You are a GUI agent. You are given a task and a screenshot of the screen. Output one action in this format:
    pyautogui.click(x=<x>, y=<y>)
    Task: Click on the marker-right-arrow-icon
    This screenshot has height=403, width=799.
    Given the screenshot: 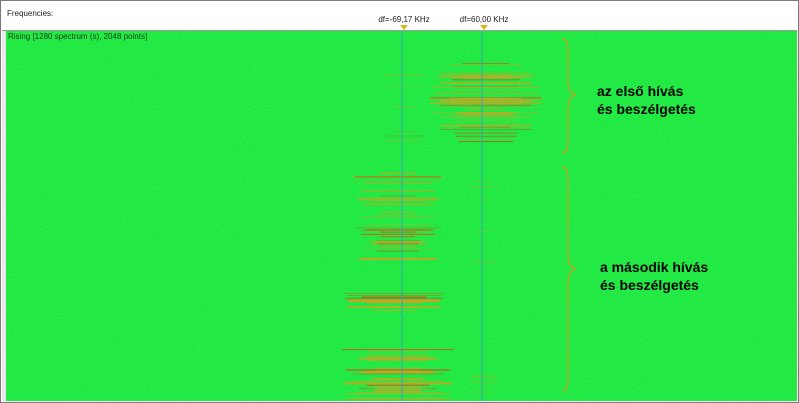 What is the action you would take?
    pyautogui.click(x=484, y=27)
    